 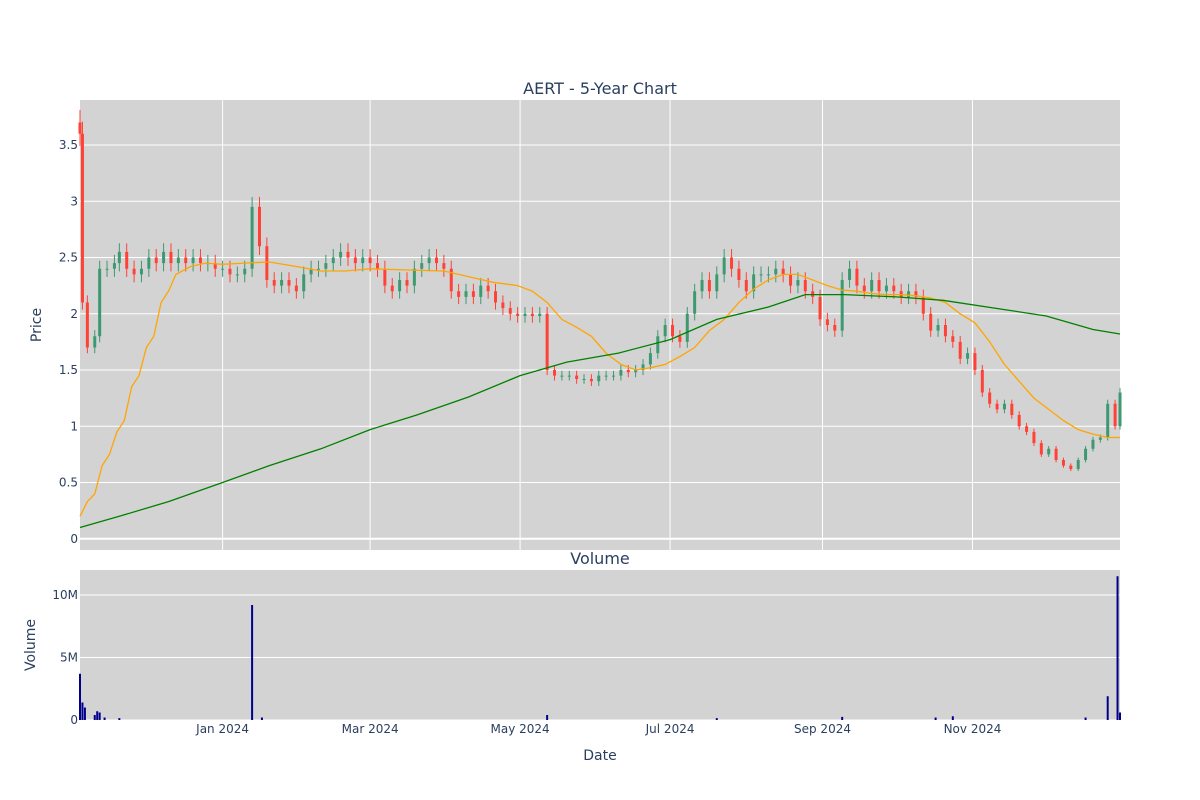 What do you see at coordinates (31, 645) in the screenshot?
I see `volume-axis-title: Volume` at bounding box center [31, 645].